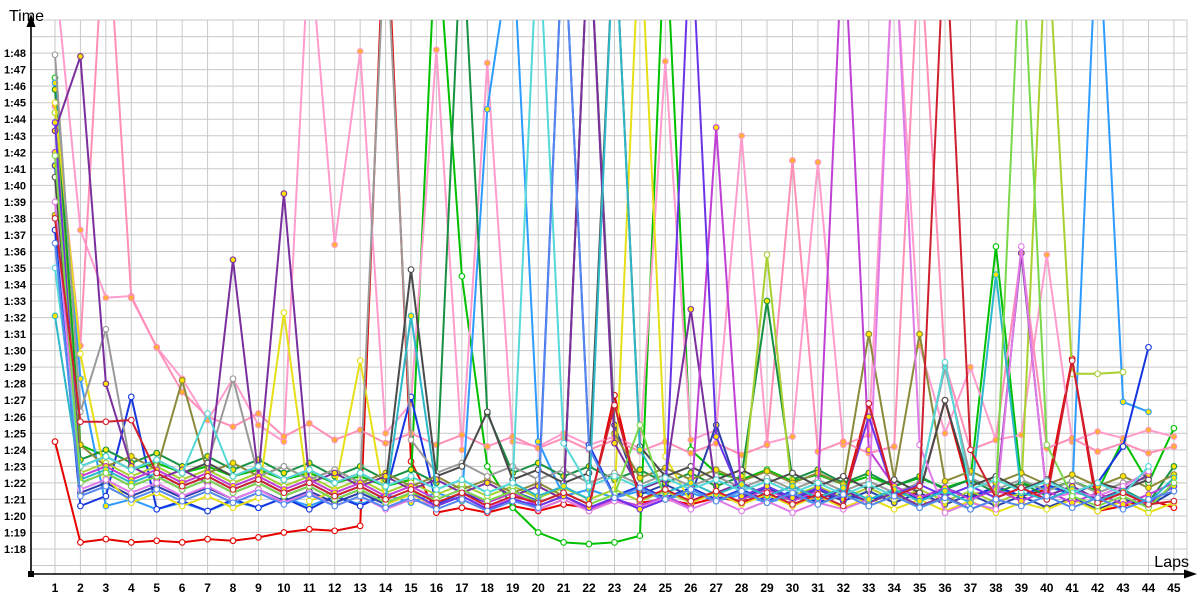  Describe the element at coordinates (309, 588) in the screenshot. I see `svg-text: 11` at that location.